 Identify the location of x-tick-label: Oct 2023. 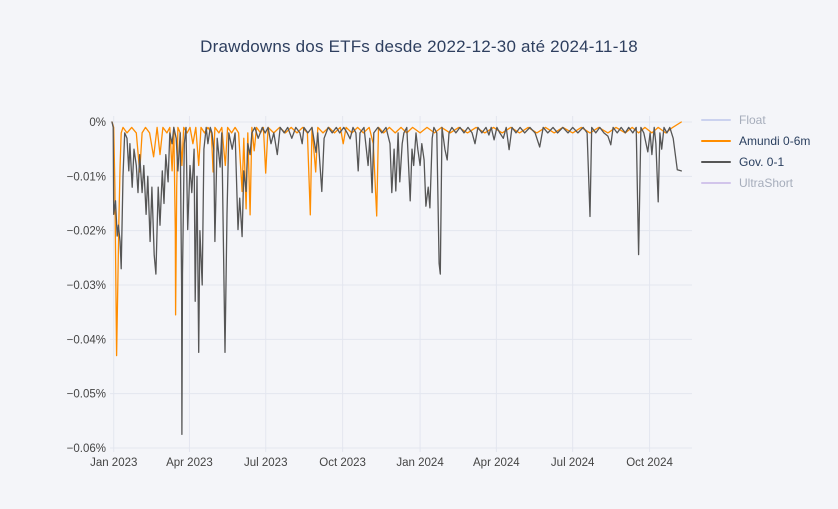
(342, 463).